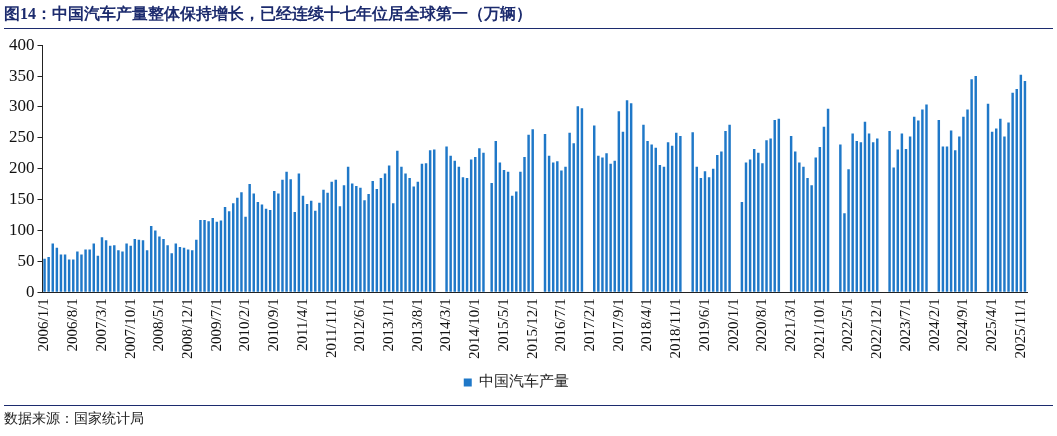 This screenshot has height=436, width=1057. What do you see at coordinates (904, 325) in the screenshot?
I see `x-tick-label: 2023/7/1` at bounding box center [904, 325].